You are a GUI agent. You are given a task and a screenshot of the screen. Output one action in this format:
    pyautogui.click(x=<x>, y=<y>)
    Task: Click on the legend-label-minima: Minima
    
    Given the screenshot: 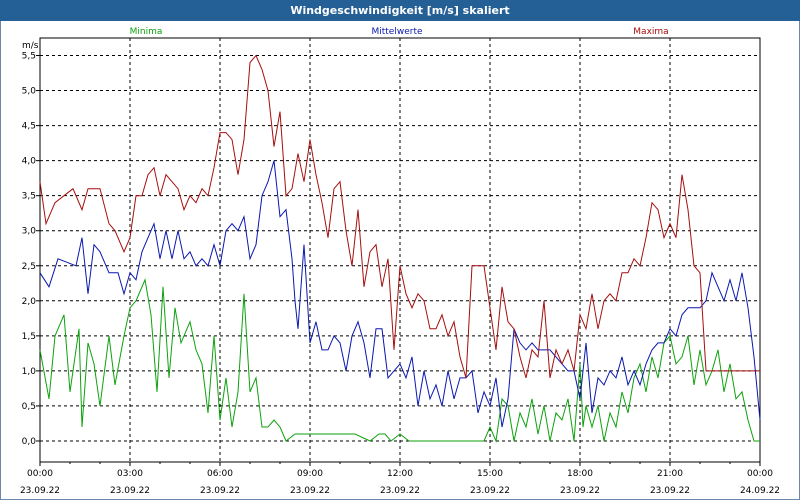 What is the action you would take?
    pyautogui.click(x=146, y=32)
    